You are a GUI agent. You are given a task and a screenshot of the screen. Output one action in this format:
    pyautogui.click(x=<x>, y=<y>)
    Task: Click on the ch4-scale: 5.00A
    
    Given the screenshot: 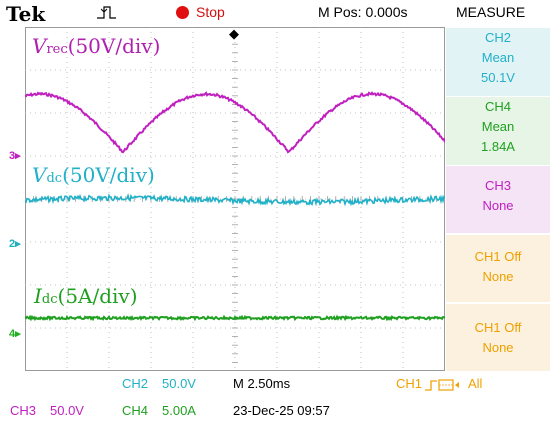 What is the action you would take?
    pyautogui.click(x=179, y=410)
    